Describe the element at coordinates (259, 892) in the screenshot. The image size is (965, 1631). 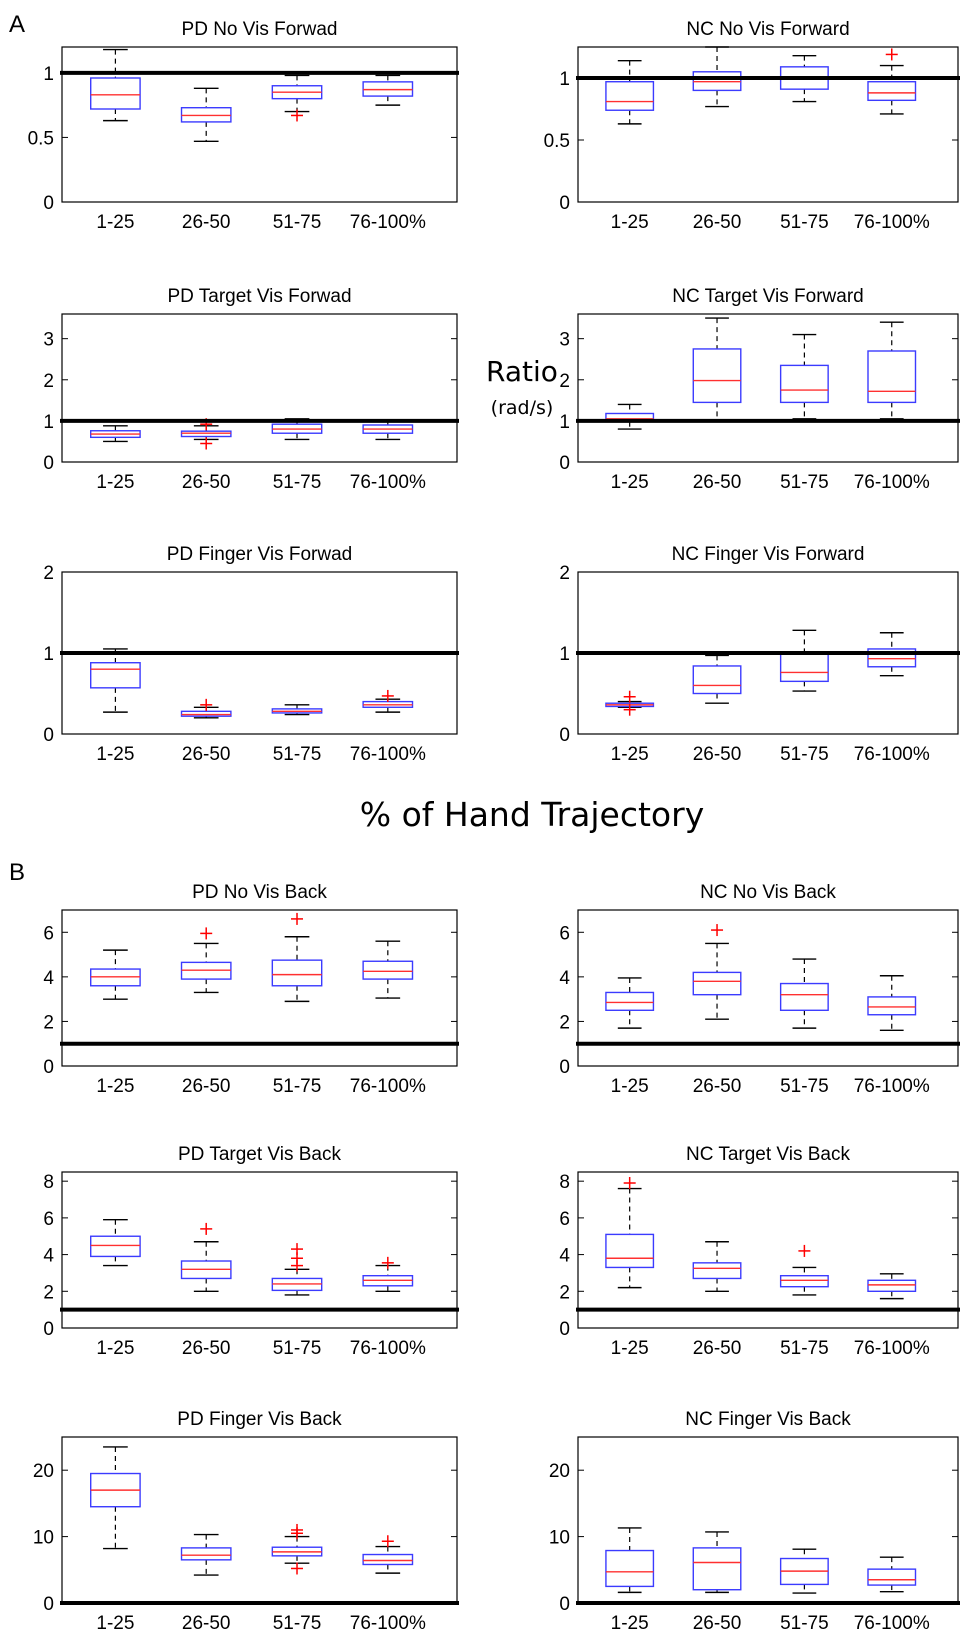
I see `chart-title: PD No Vis Back` at that location.